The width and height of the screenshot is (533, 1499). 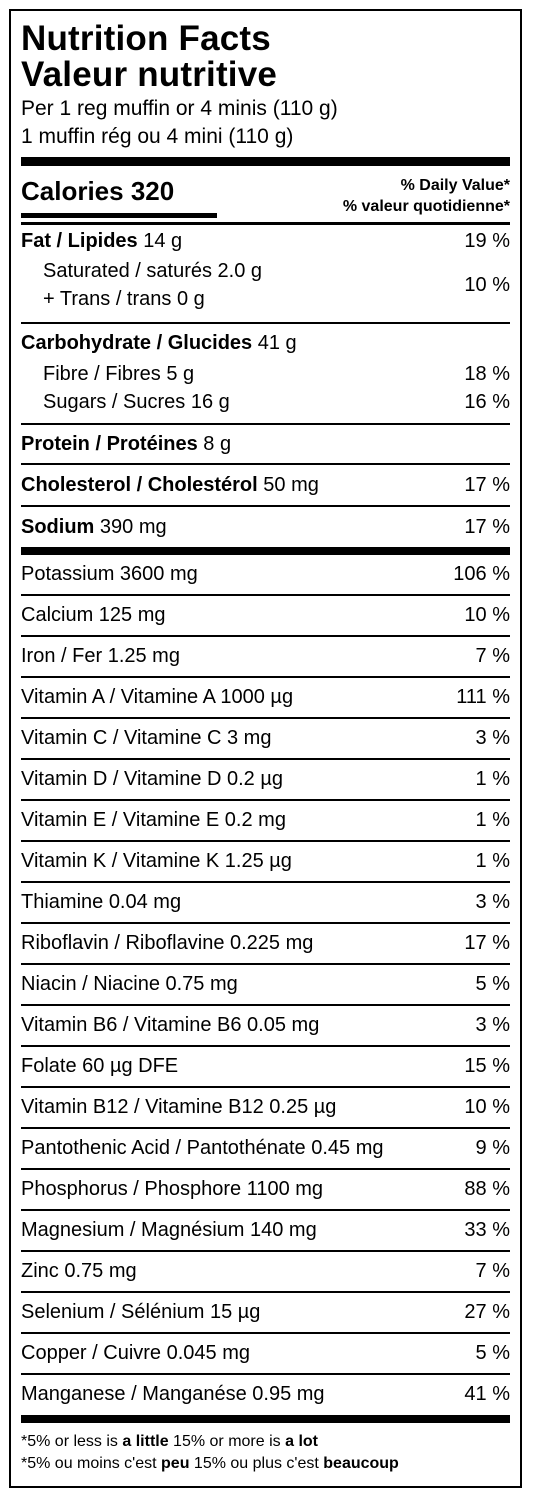 What do you see at coordinates (157, 136) in the screenshot?
I see `serving-fr: 1 muffin rég ou 4 mini (110 g)` at bounding box center [157, 136].